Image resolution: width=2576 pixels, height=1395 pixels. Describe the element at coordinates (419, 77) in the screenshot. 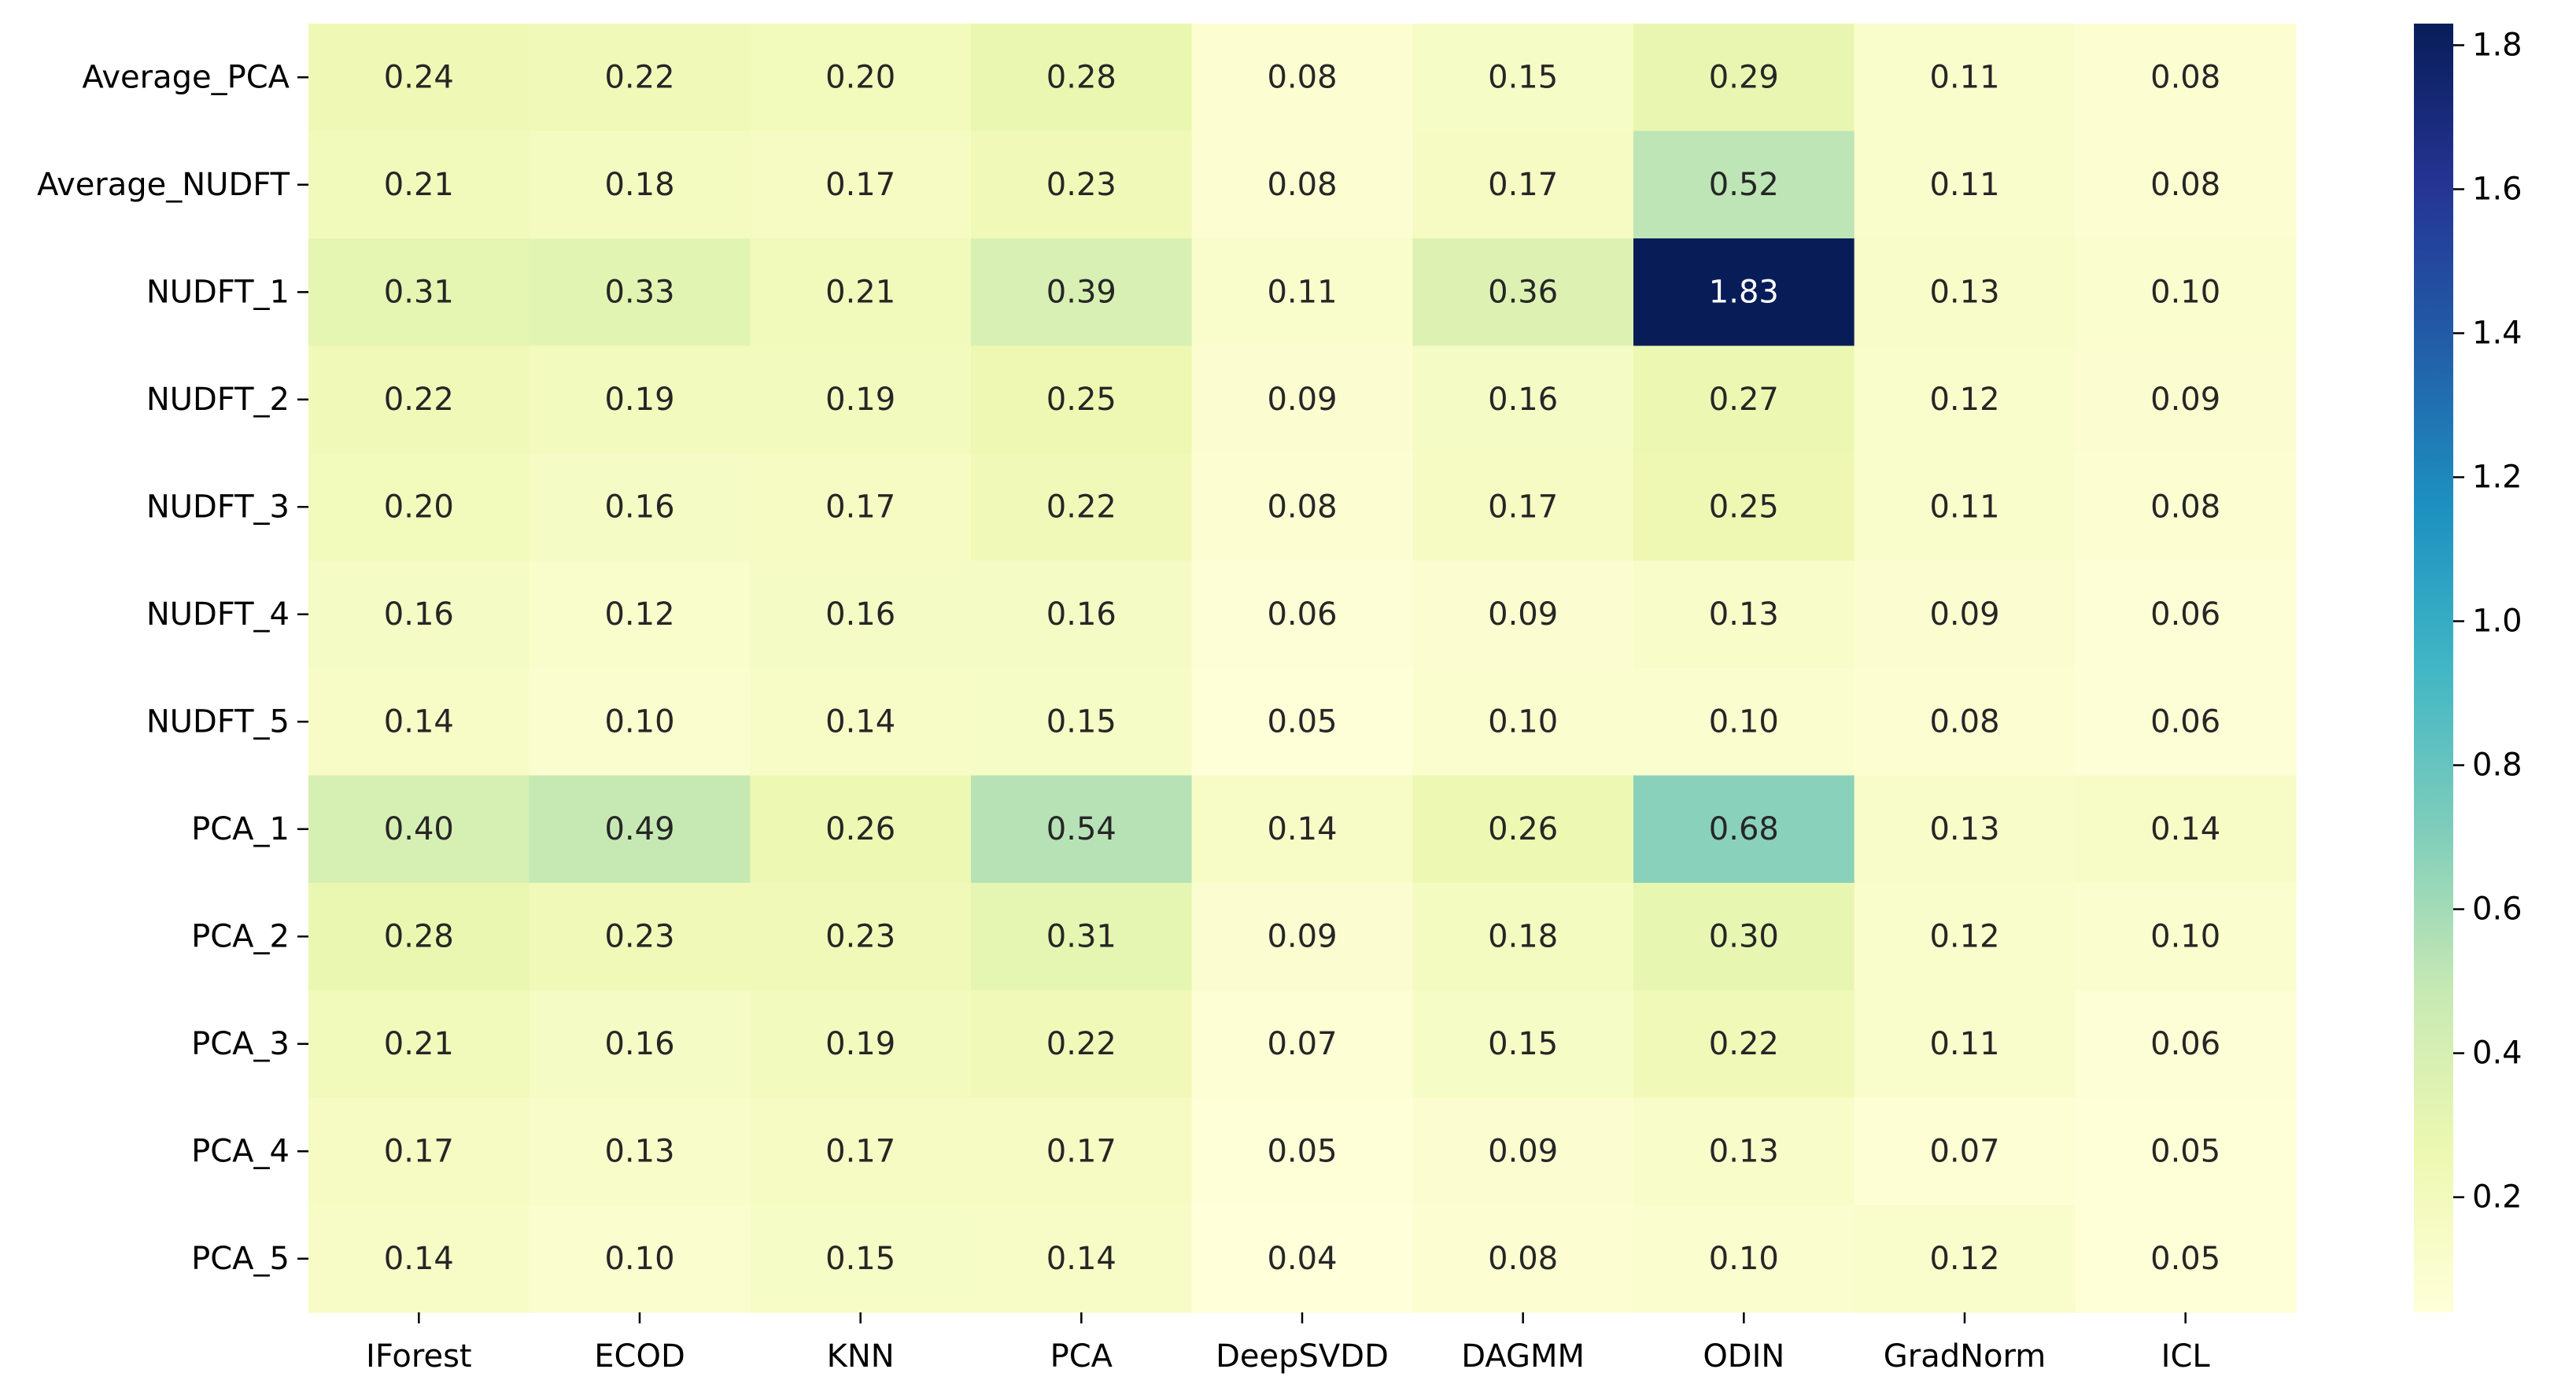

I see `cell-value-label: 0.24` at that location.